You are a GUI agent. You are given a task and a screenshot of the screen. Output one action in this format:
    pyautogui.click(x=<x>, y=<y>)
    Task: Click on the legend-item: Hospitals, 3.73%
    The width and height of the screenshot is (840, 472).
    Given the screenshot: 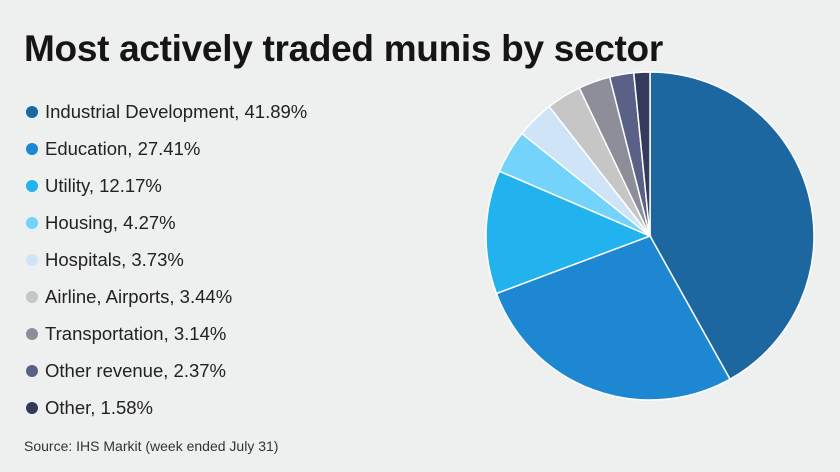 What is the action you would take?
    pyautogui.click(x=166, y=259)
    